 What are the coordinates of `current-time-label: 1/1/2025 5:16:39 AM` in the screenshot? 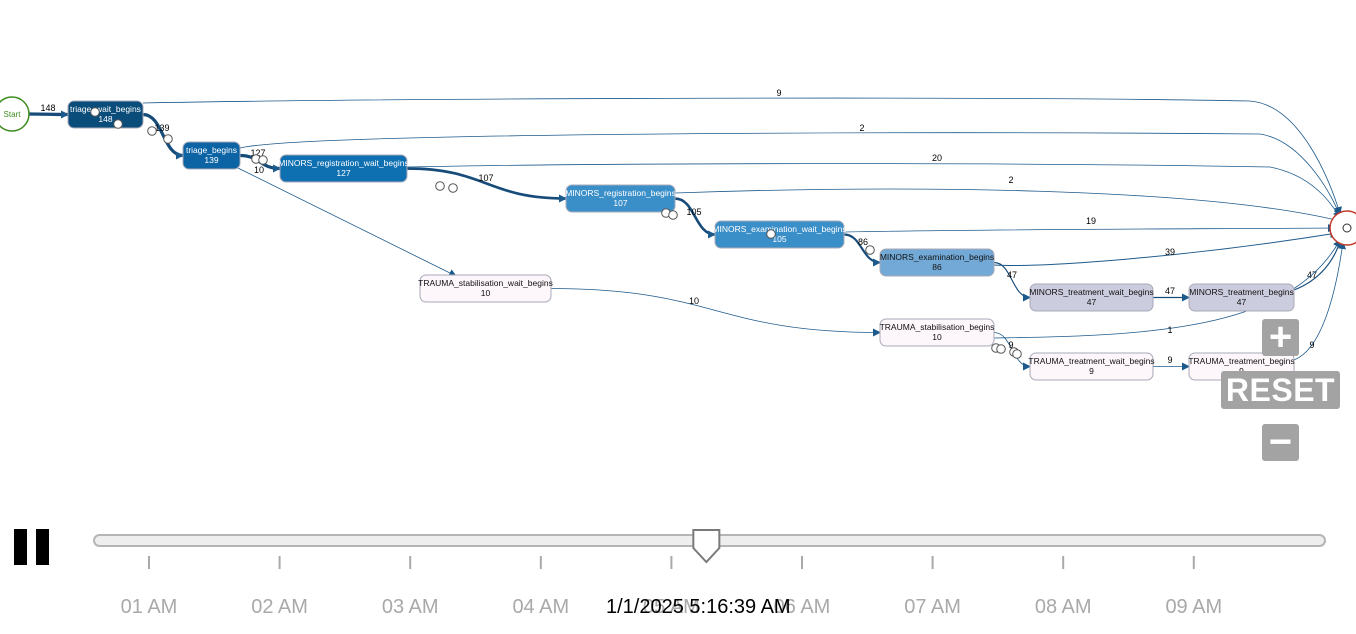 It's located at (698, 607).